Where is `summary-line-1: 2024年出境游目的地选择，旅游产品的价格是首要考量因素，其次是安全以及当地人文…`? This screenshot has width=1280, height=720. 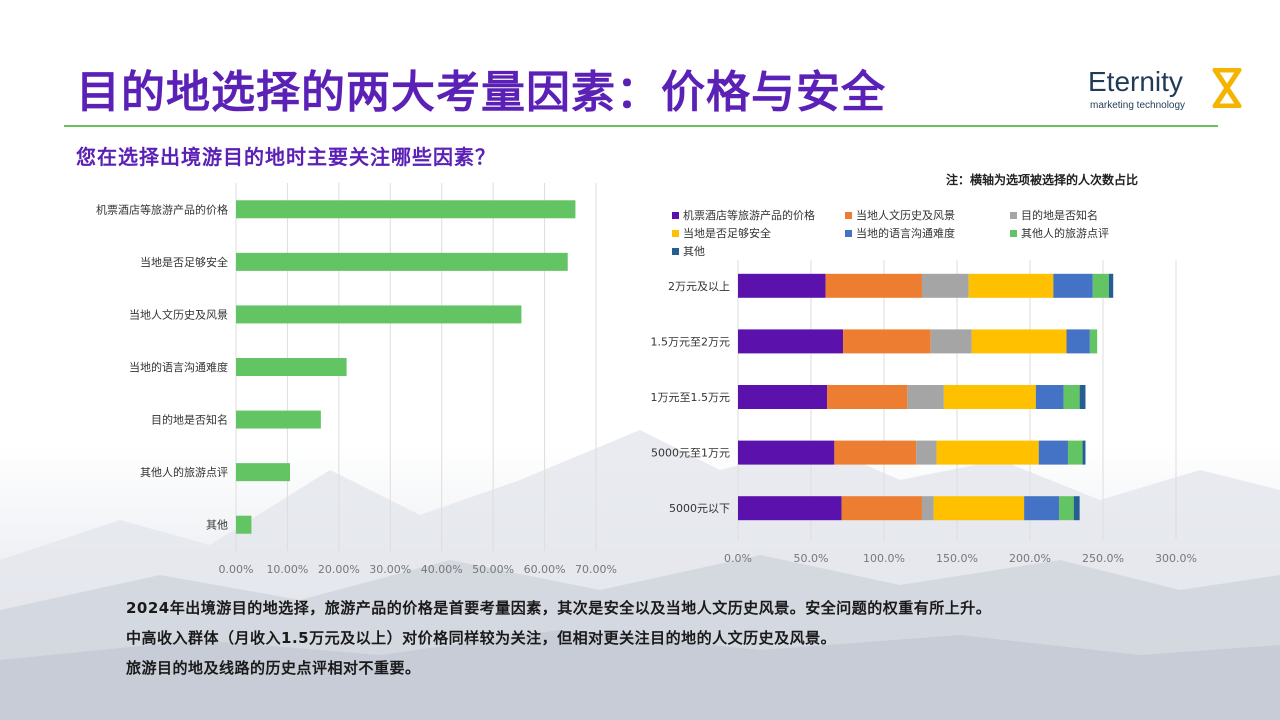
summary-line-1: 2024年出境游目的地选择，旅游产品的价格是首要考量因素，其次是安全以及当地人文… is located at coordinates (559, 608).